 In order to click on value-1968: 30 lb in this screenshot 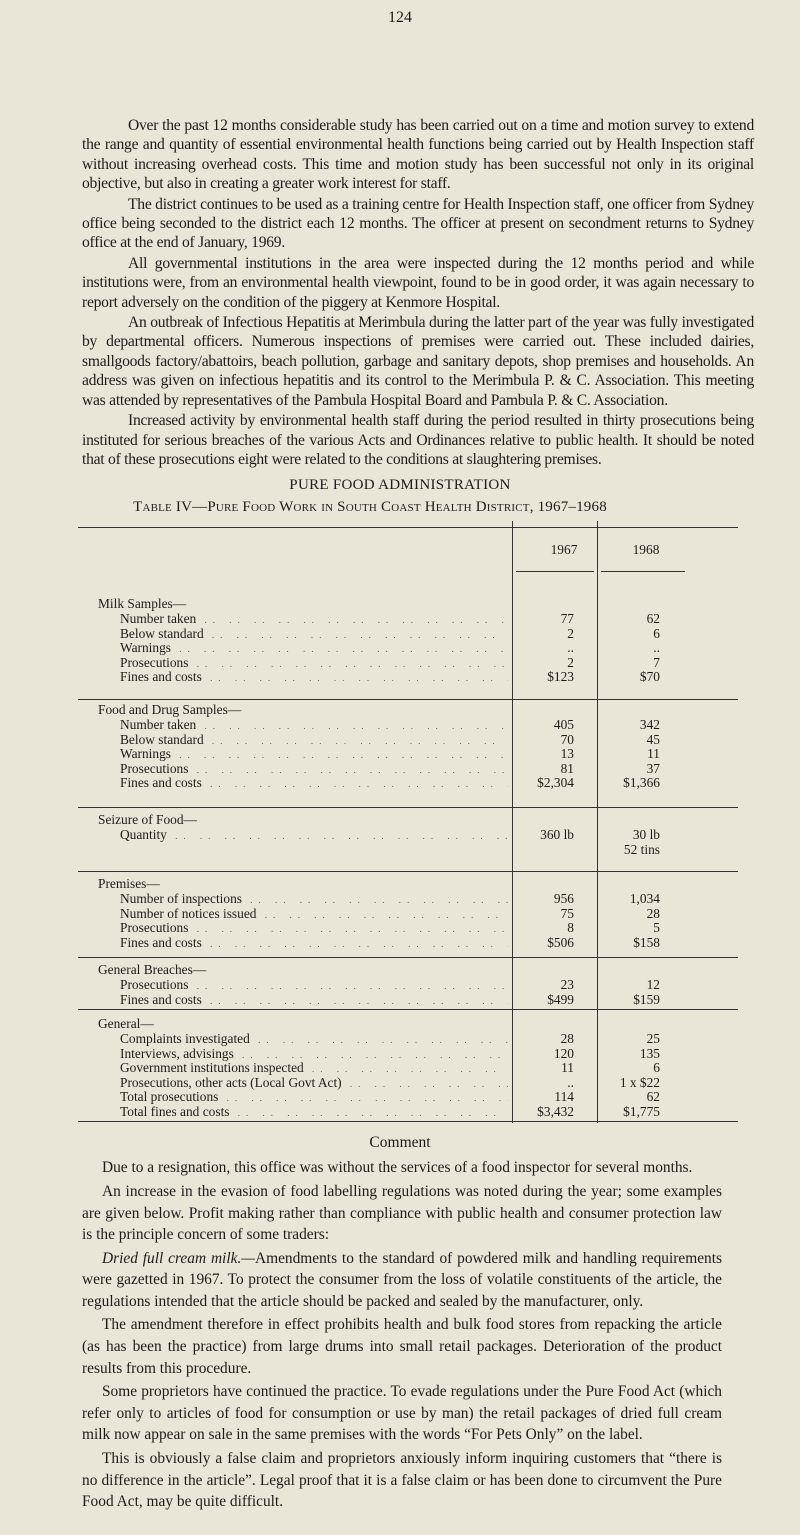, I will do `click(646, 834)`.